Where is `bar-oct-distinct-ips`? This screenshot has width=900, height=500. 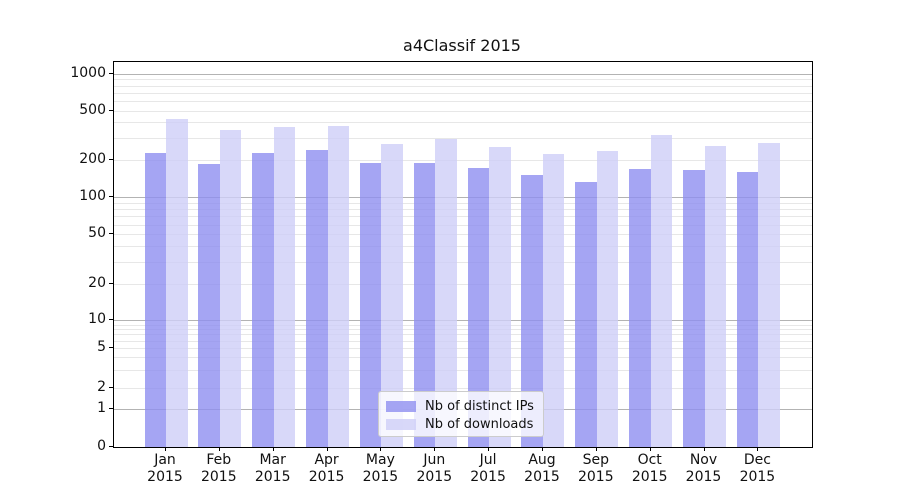 bar-oct-distinct-ips is located at coordinates (640, 307).